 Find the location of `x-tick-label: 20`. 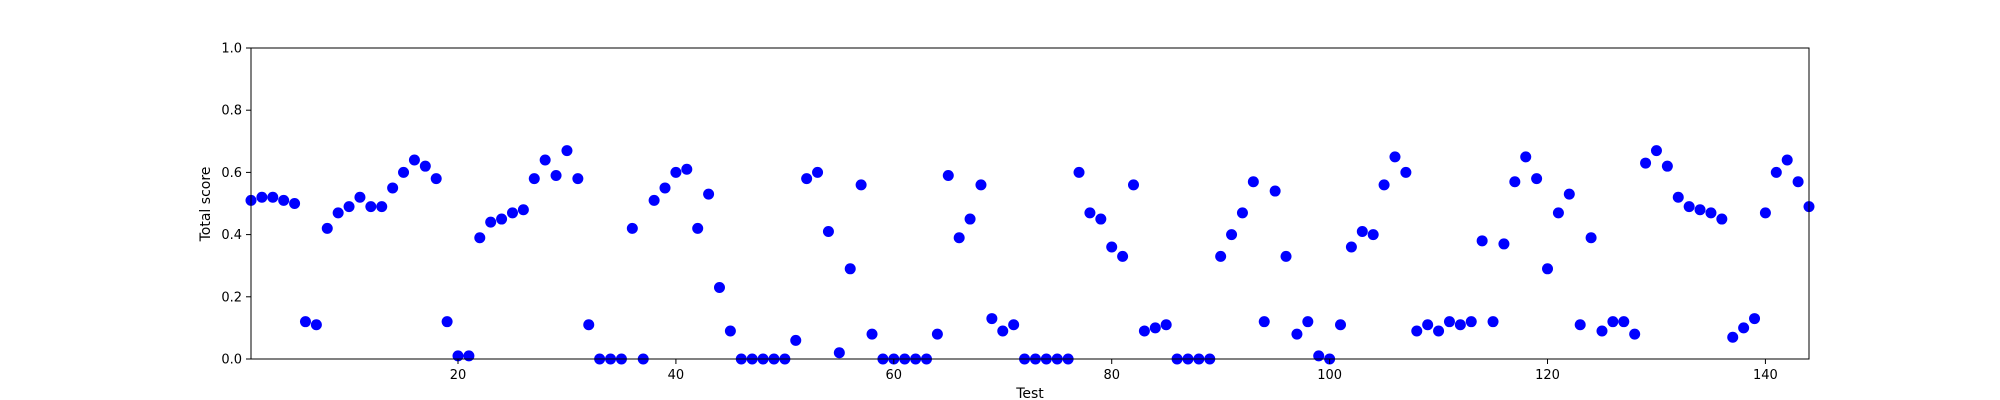

x-tick-label: 20 is located at coordinates (458, 375).